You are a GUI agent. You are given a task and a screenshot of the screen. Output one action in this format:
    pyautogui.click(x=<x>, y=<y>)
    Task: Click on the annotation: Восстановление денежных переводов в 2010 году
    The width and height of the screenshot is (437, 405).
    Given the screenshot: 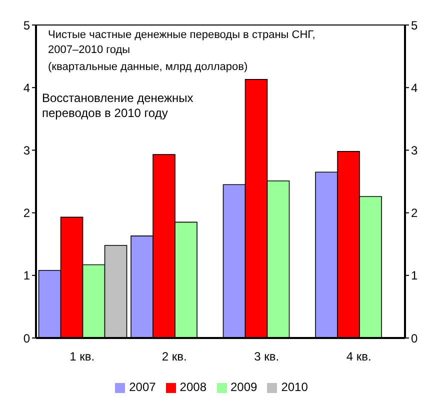 What is the action you would take?
    pyautogui.click(x=118, y=106)
    